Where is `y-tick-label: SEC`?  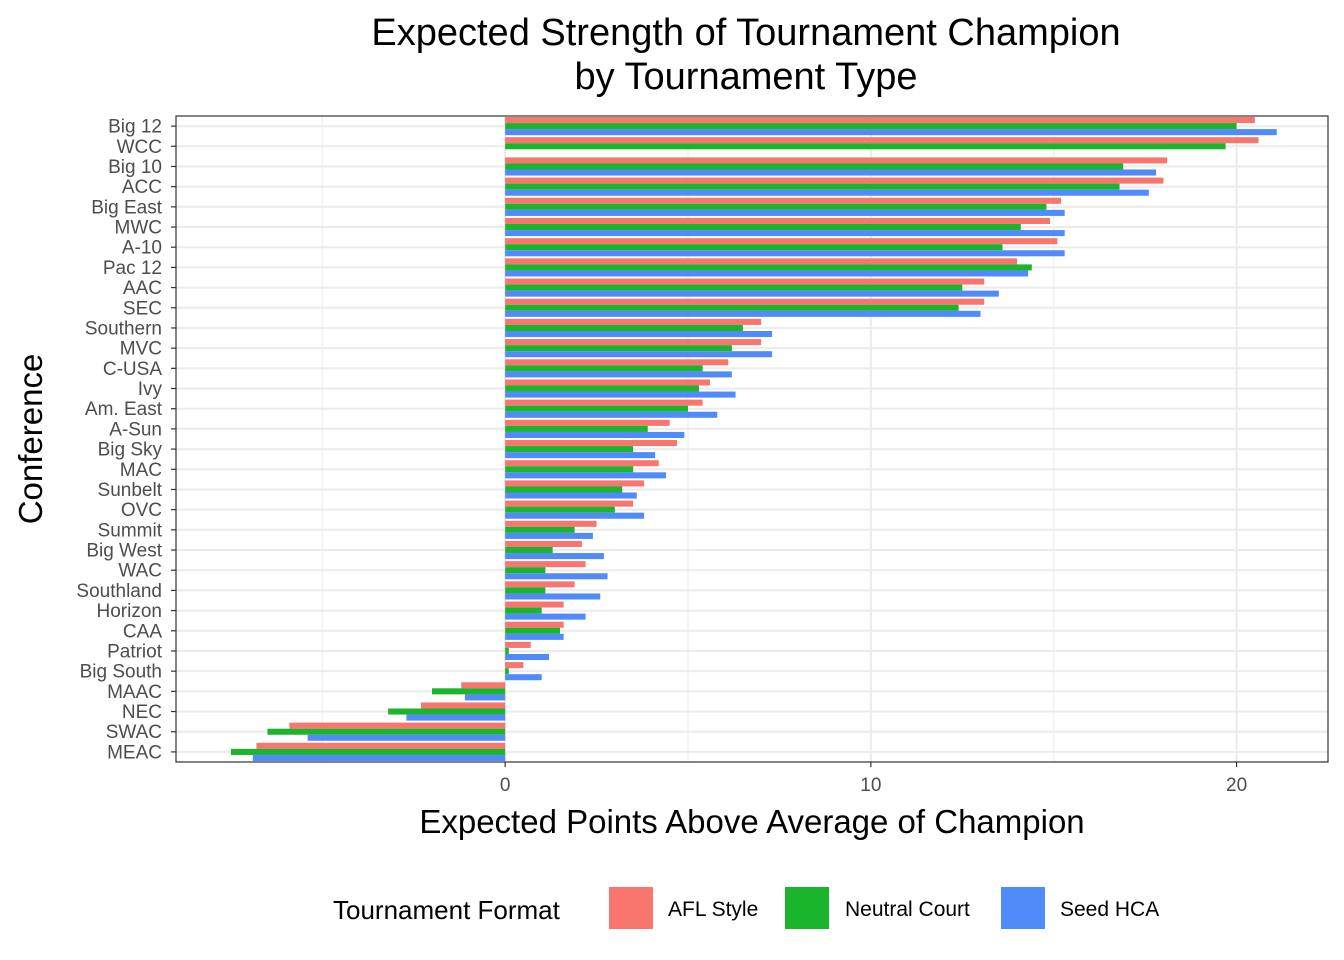 y-tick-label: SEC is located at coordinates (142, 308).